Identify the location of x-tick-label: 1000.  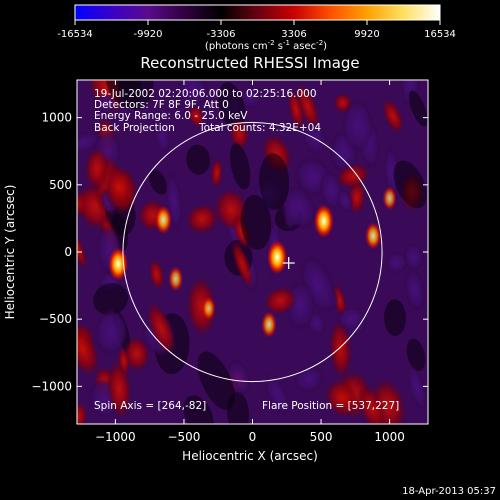
(389, 437).